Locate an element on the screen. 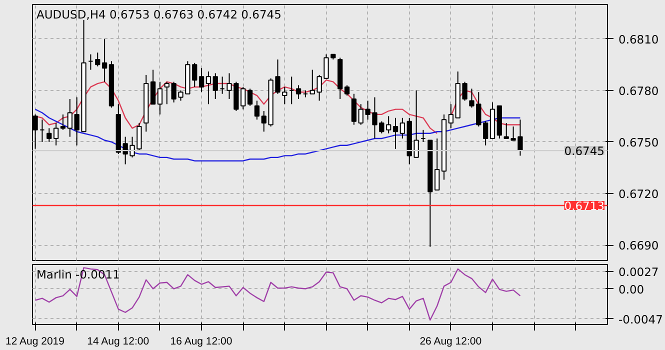  y-tick-label: 0.6690 is located at coordinates (638, 245).